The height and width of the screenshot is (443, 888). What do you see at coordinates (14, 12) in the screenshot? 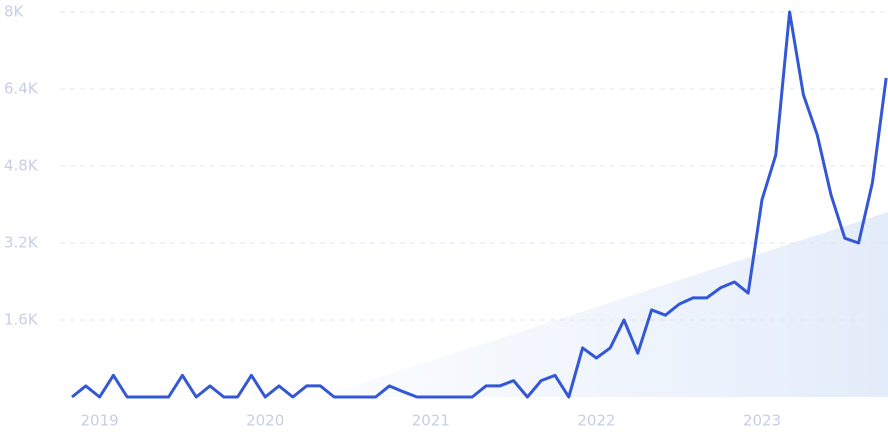
I see `y-tick-label: 8K` at bounding box center [14, 12].